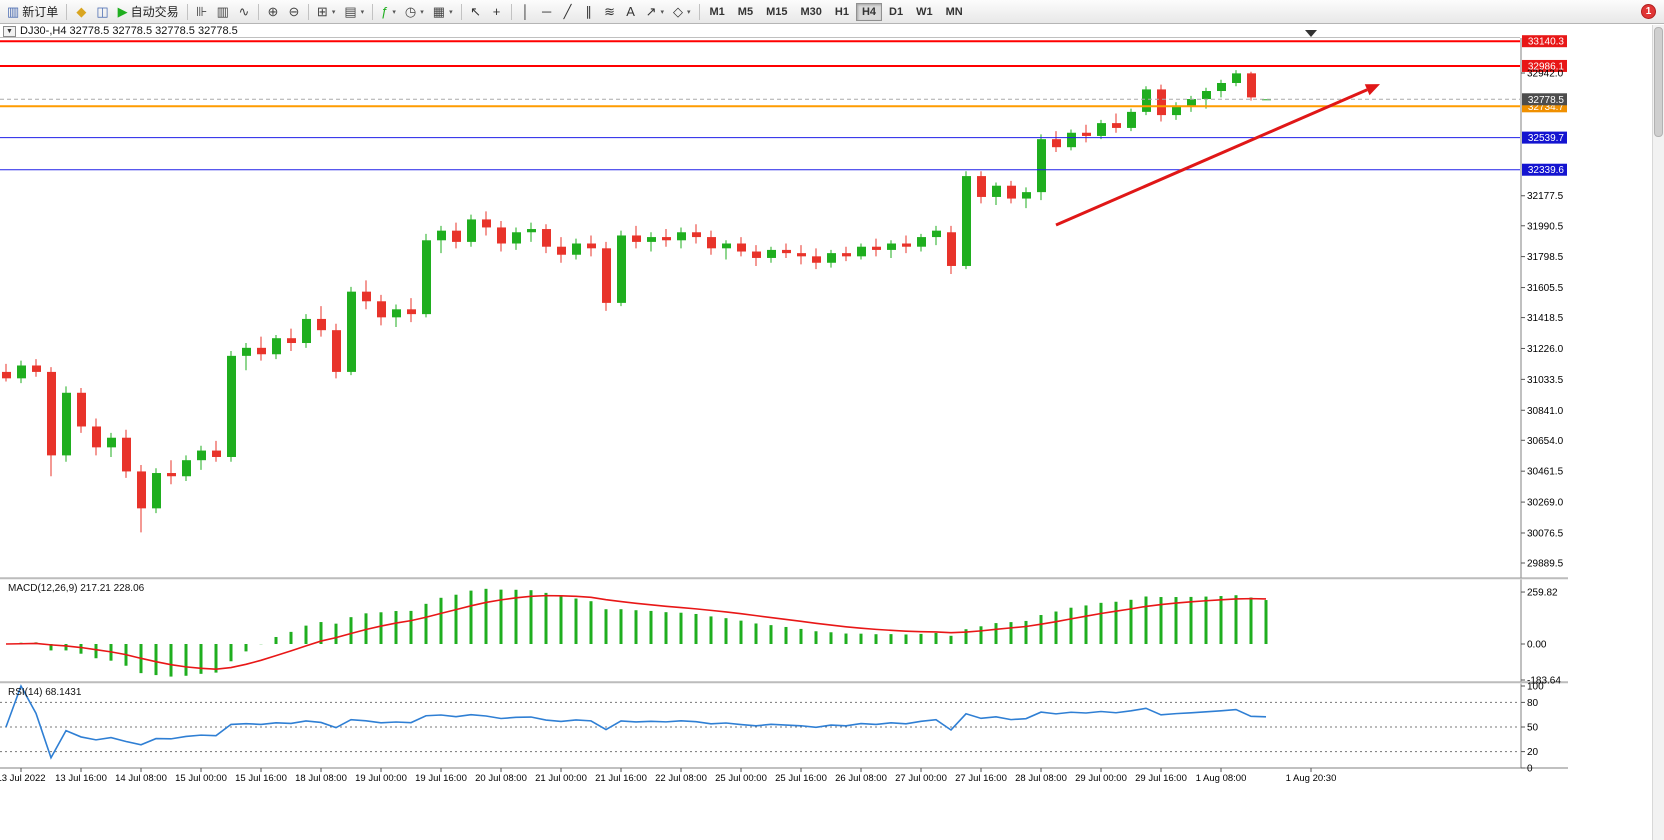 The width and height of the screenshot is (1664, 840). I want to click on svg-text: 32539.7, so click(1546, 138).